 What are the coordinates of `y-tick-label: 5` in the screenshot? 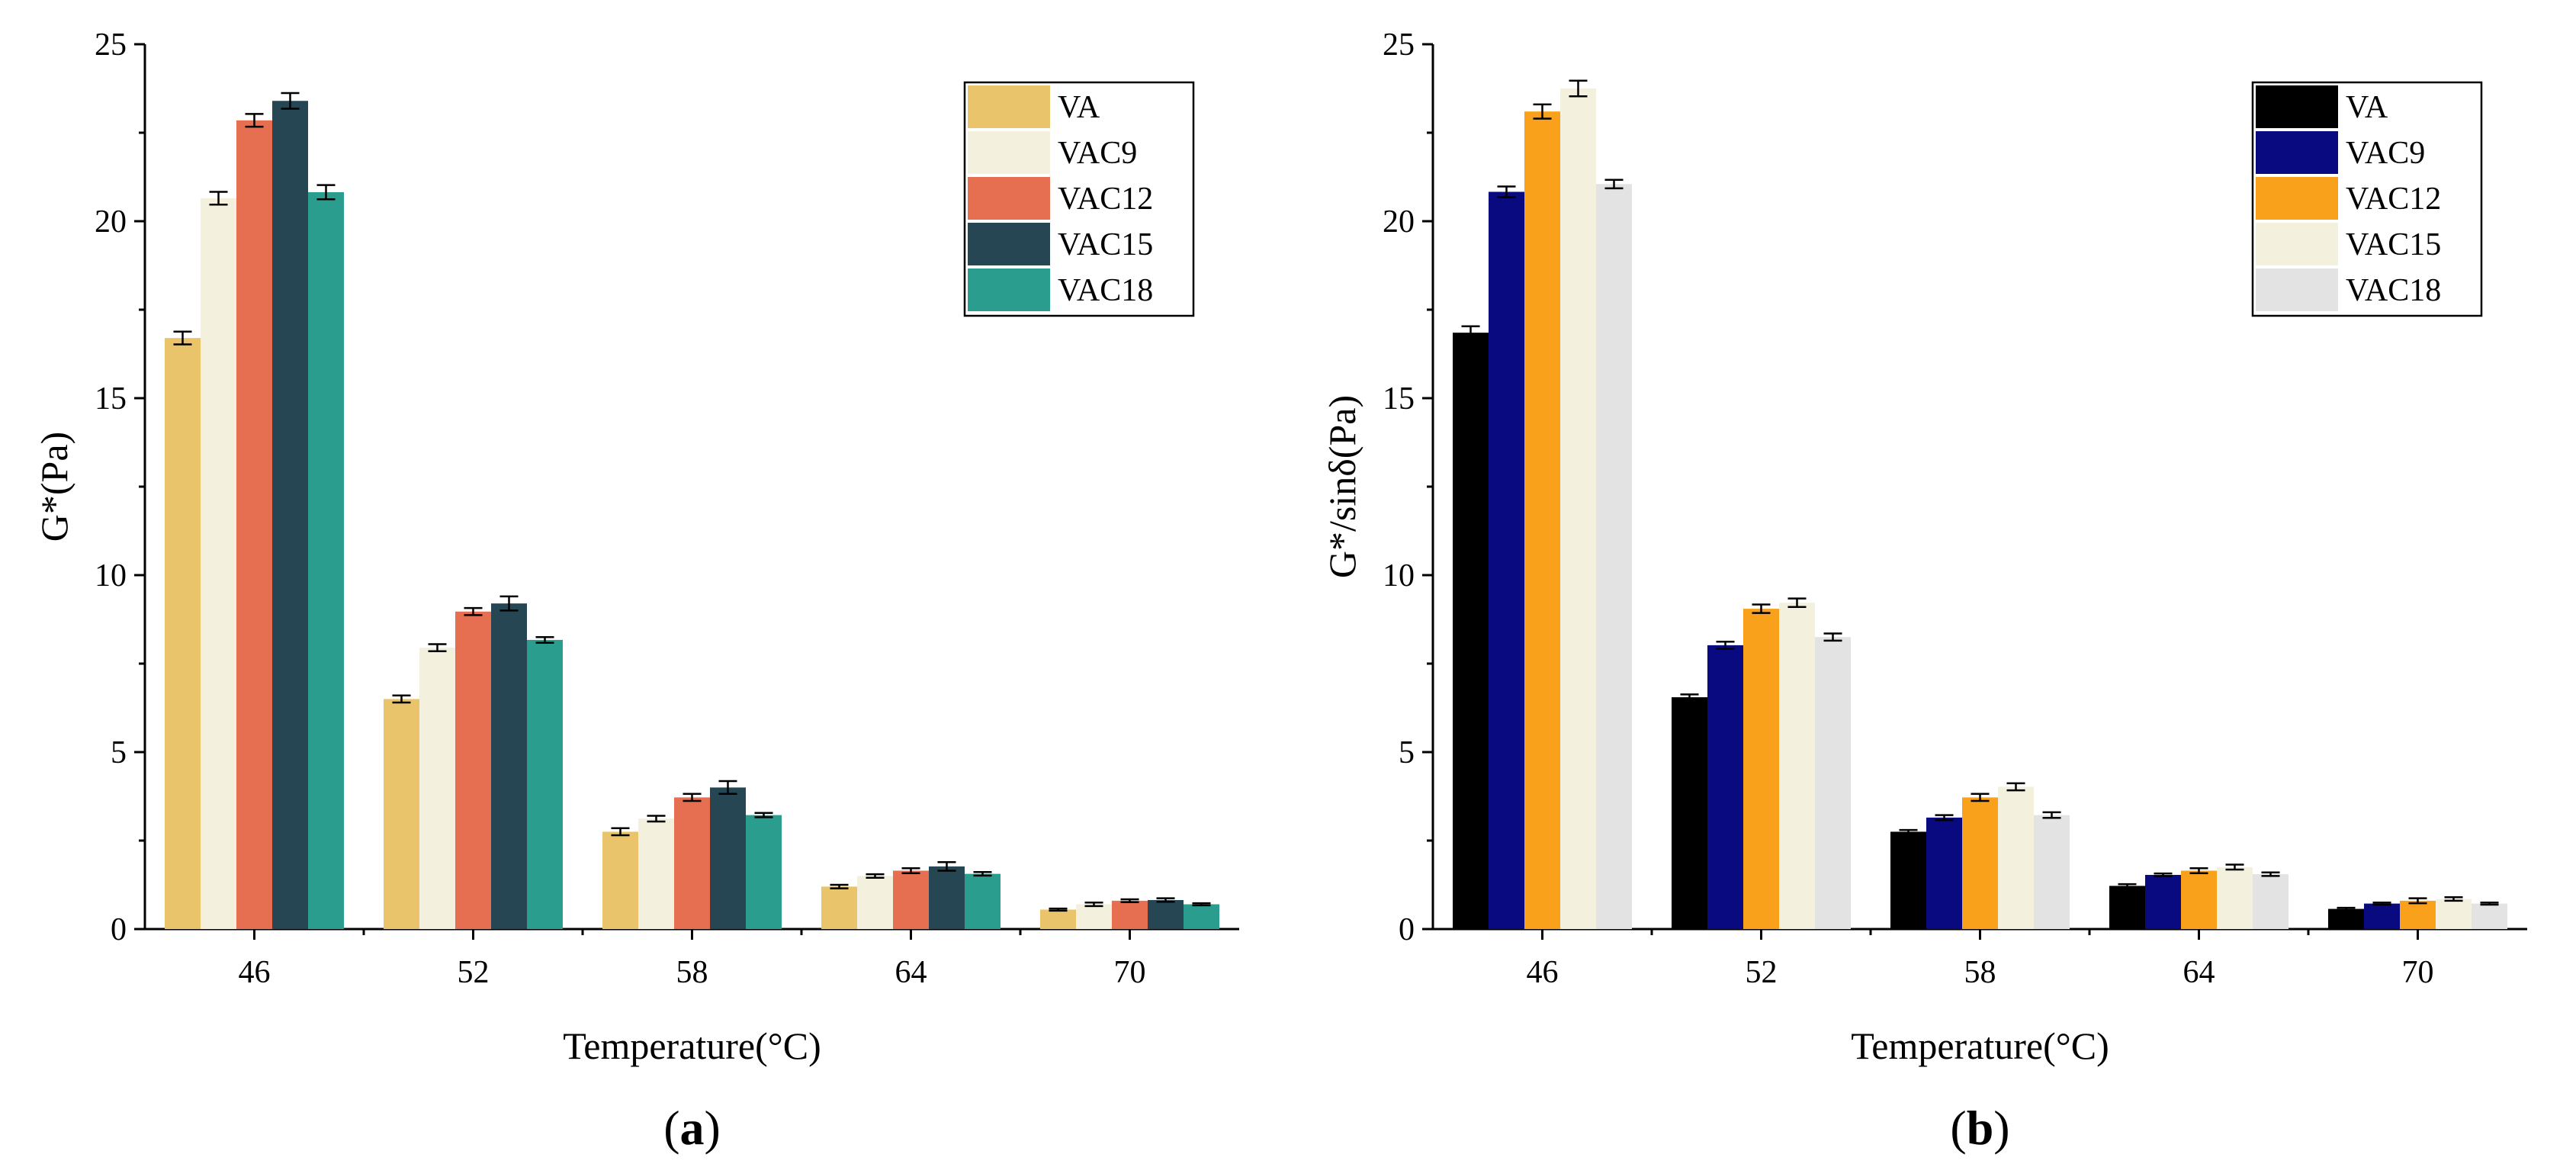 It's located at (119, 752).